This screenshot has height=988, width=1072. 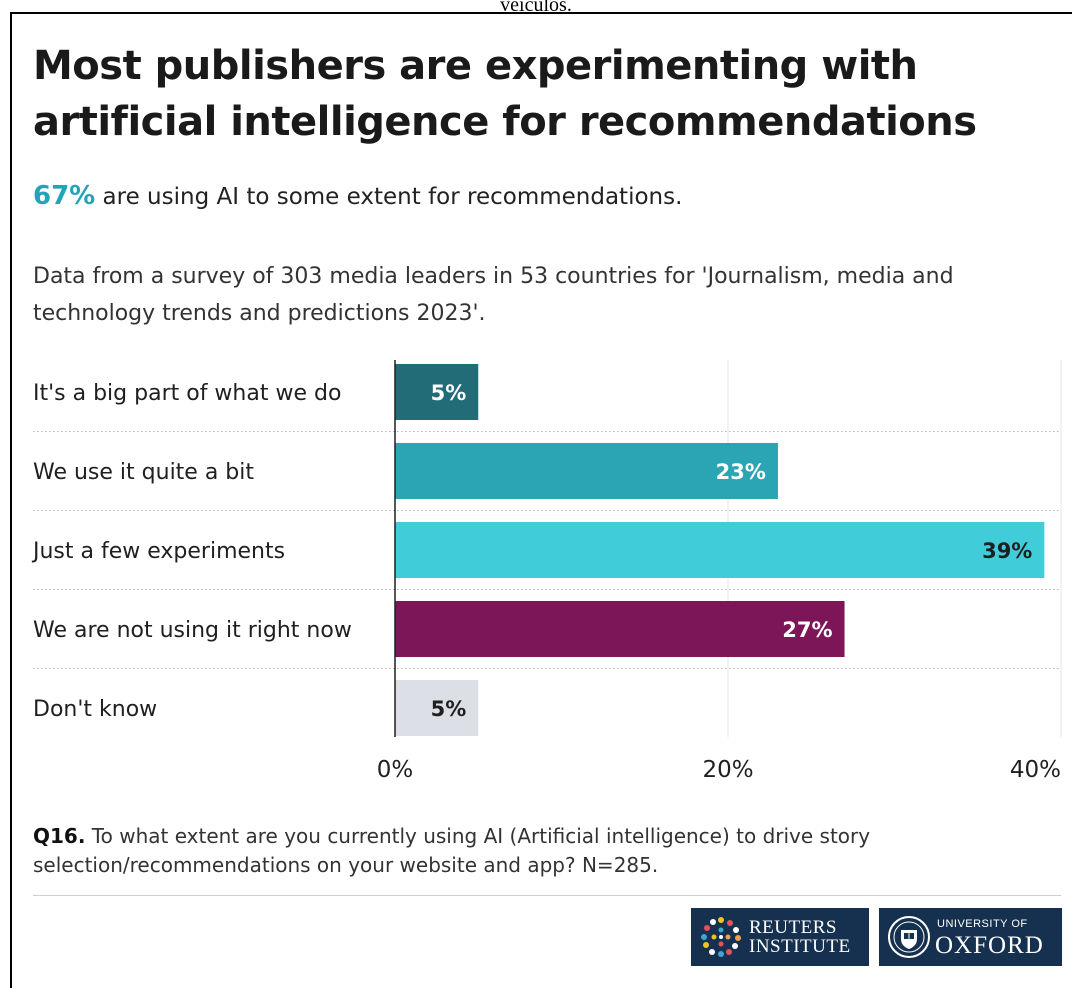 What do you see at coordinates (187, 393) in the screenshot?
I see `category-label: It's a big part of what we do` at bounding box center [187, 393].